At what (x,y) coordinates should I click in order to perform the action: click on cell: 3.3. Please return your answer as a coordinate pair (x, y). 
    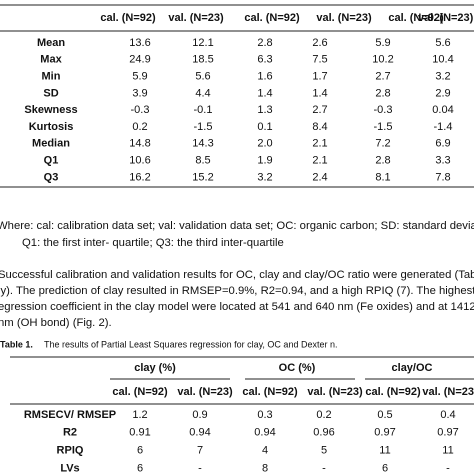
    Looking at the image, I should click on (442, 161).